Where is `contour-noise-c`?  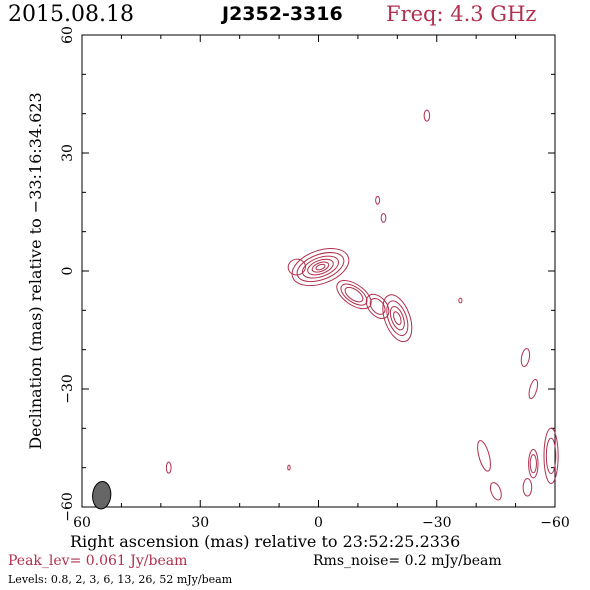
contour-noise-c is located at coordinates (383, 218).